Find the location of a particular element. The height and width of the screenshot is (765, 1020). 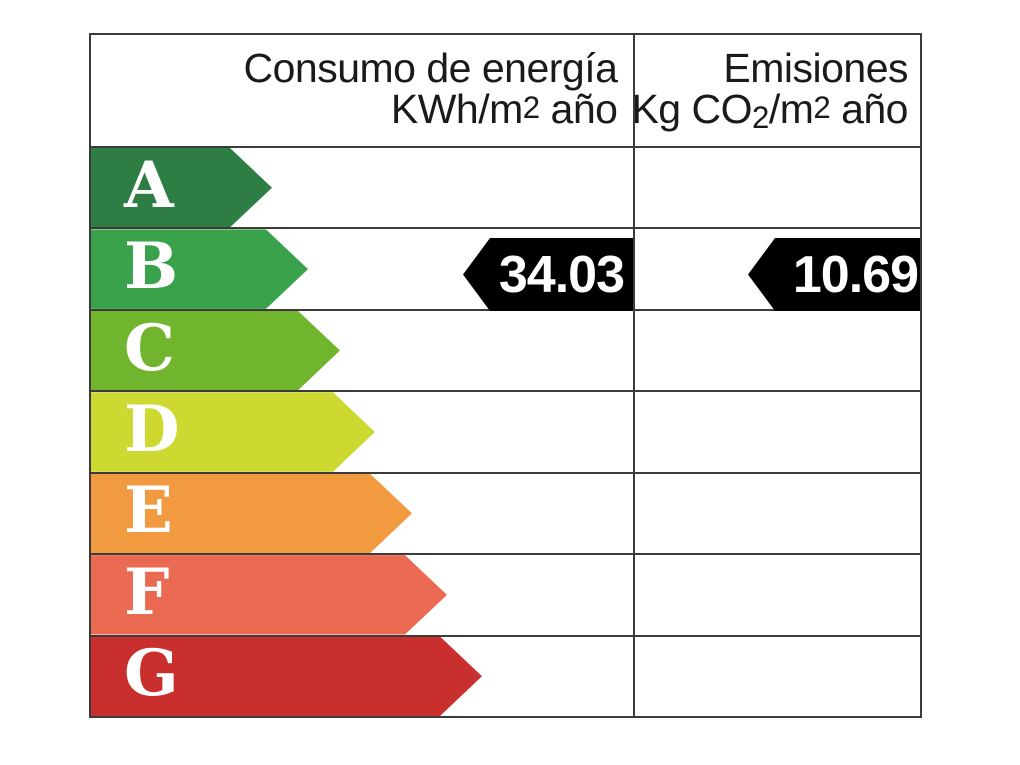

rating-arrow-f: F is located at coordinates (269, 594).